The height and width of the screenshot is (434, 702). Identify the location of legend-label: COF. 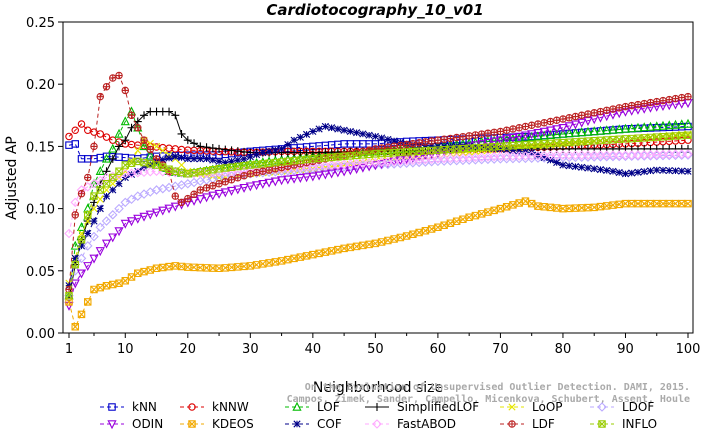
(329, 424).